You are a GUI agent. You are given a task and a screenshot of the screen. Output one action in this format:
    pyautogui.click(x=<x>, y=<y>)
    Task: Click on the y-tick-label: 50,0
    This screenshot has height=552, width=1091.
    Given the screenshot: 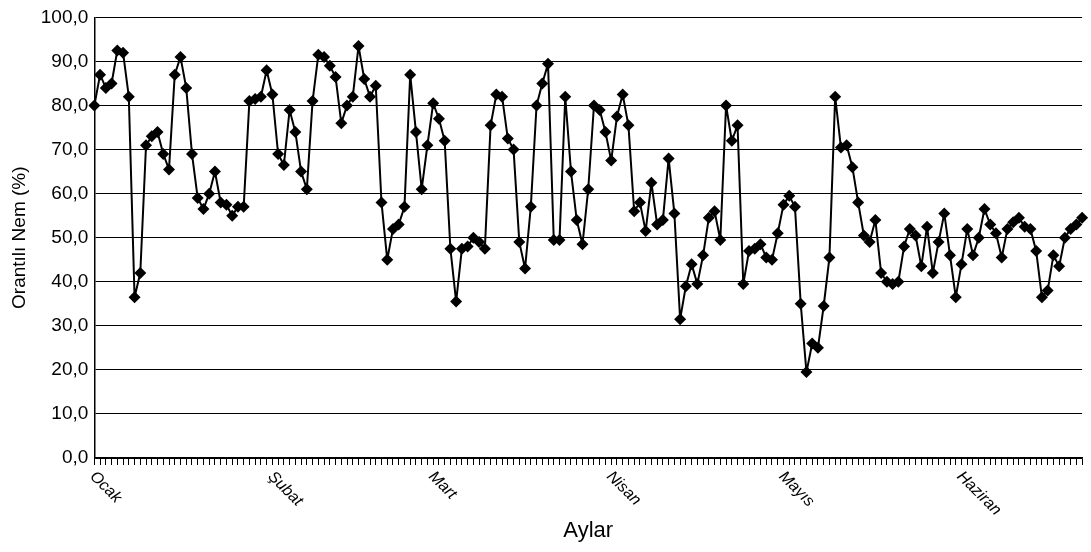 What is the action you would take?
    pyautogui.click(x=70, y=236)
    